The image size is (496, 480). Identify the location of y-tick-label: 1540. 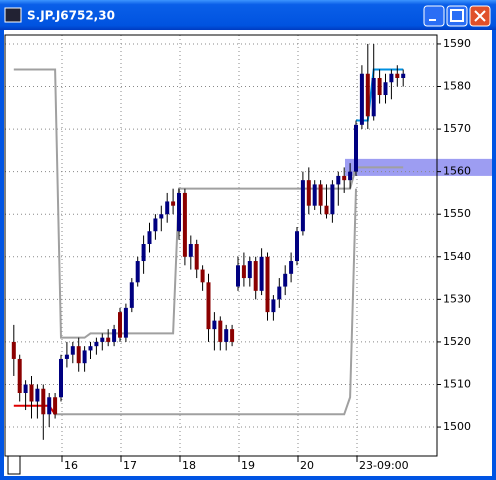
(457, 256).